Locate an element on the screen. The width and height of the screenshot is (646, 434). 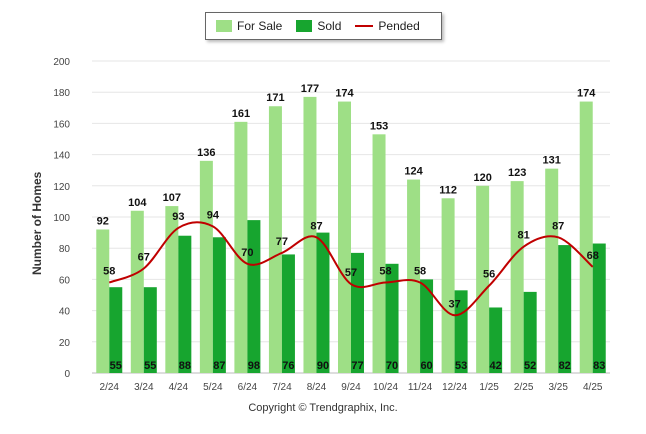
data-label-sold: 98 is located at coordinates (254, 366).